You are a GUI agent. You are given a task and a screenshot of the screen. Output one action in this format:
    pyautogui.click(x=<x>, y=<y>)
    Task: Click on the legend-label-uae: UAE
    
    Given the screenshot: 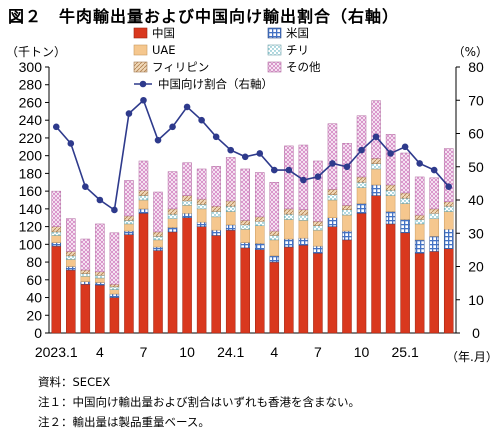 What is the action you would take?
    pyautogui.click(x=164, y=50)
    